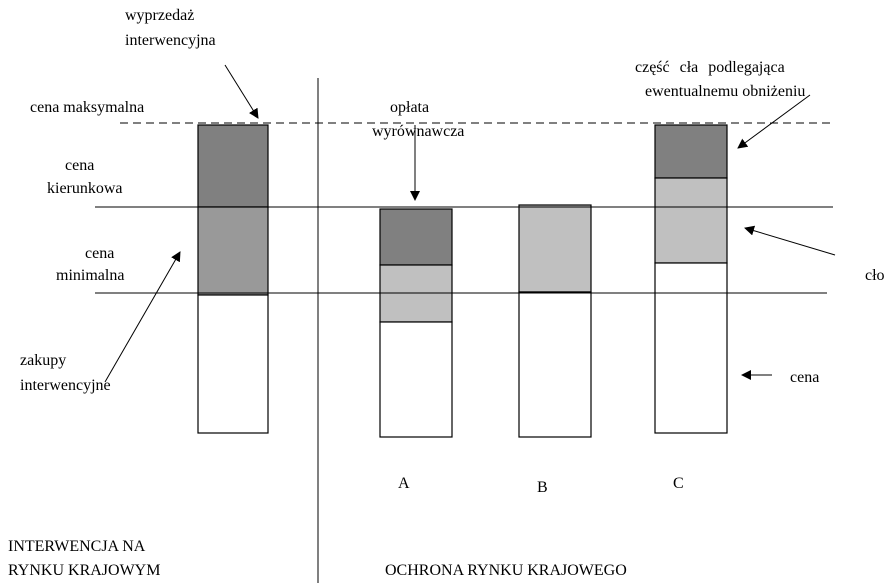  Describe the element at coordinates (87, 107) in the screenshot. I see `label: cena maksymalna` at that location.